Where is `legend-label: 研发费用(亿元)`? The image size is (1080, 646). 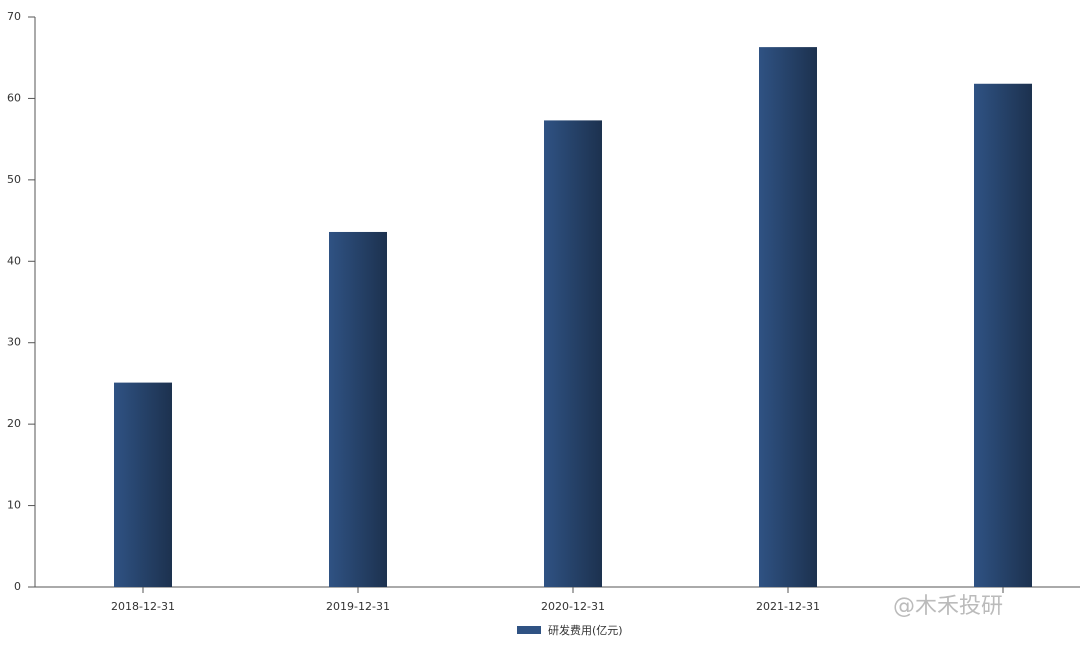
legend-label: 研发费用(亿元) is located at coordinates (585, 630).